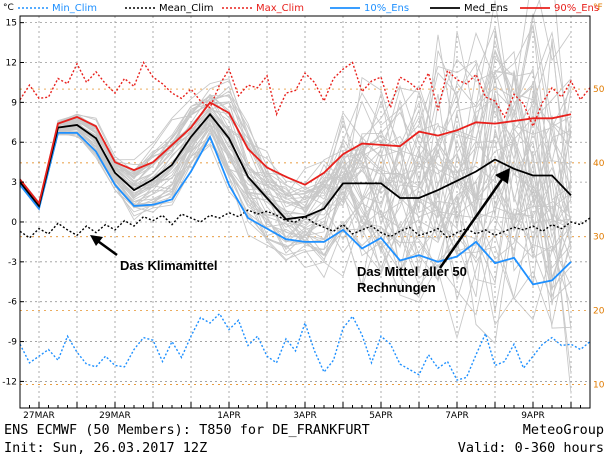 This screenshot has width=612, height=459. Describe the element at coordinates (39, 416) in the screenshot. I see `x-tick-label: 27MAR` at that location.